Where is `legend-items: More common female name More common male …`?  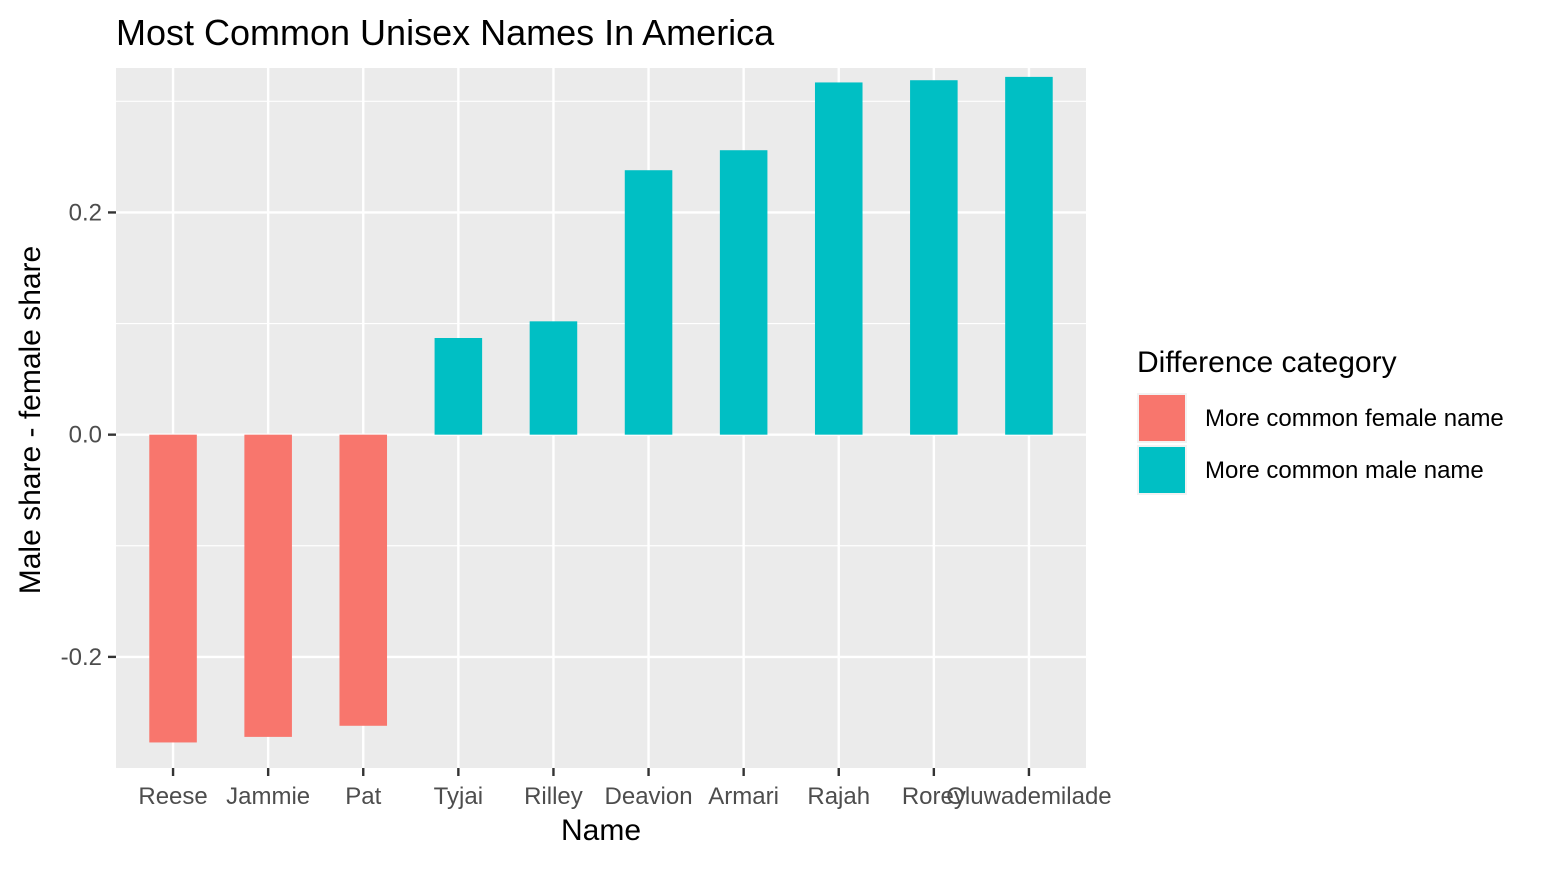 legend-items: More common female name More common male … is located at coordinates (1320, 444).